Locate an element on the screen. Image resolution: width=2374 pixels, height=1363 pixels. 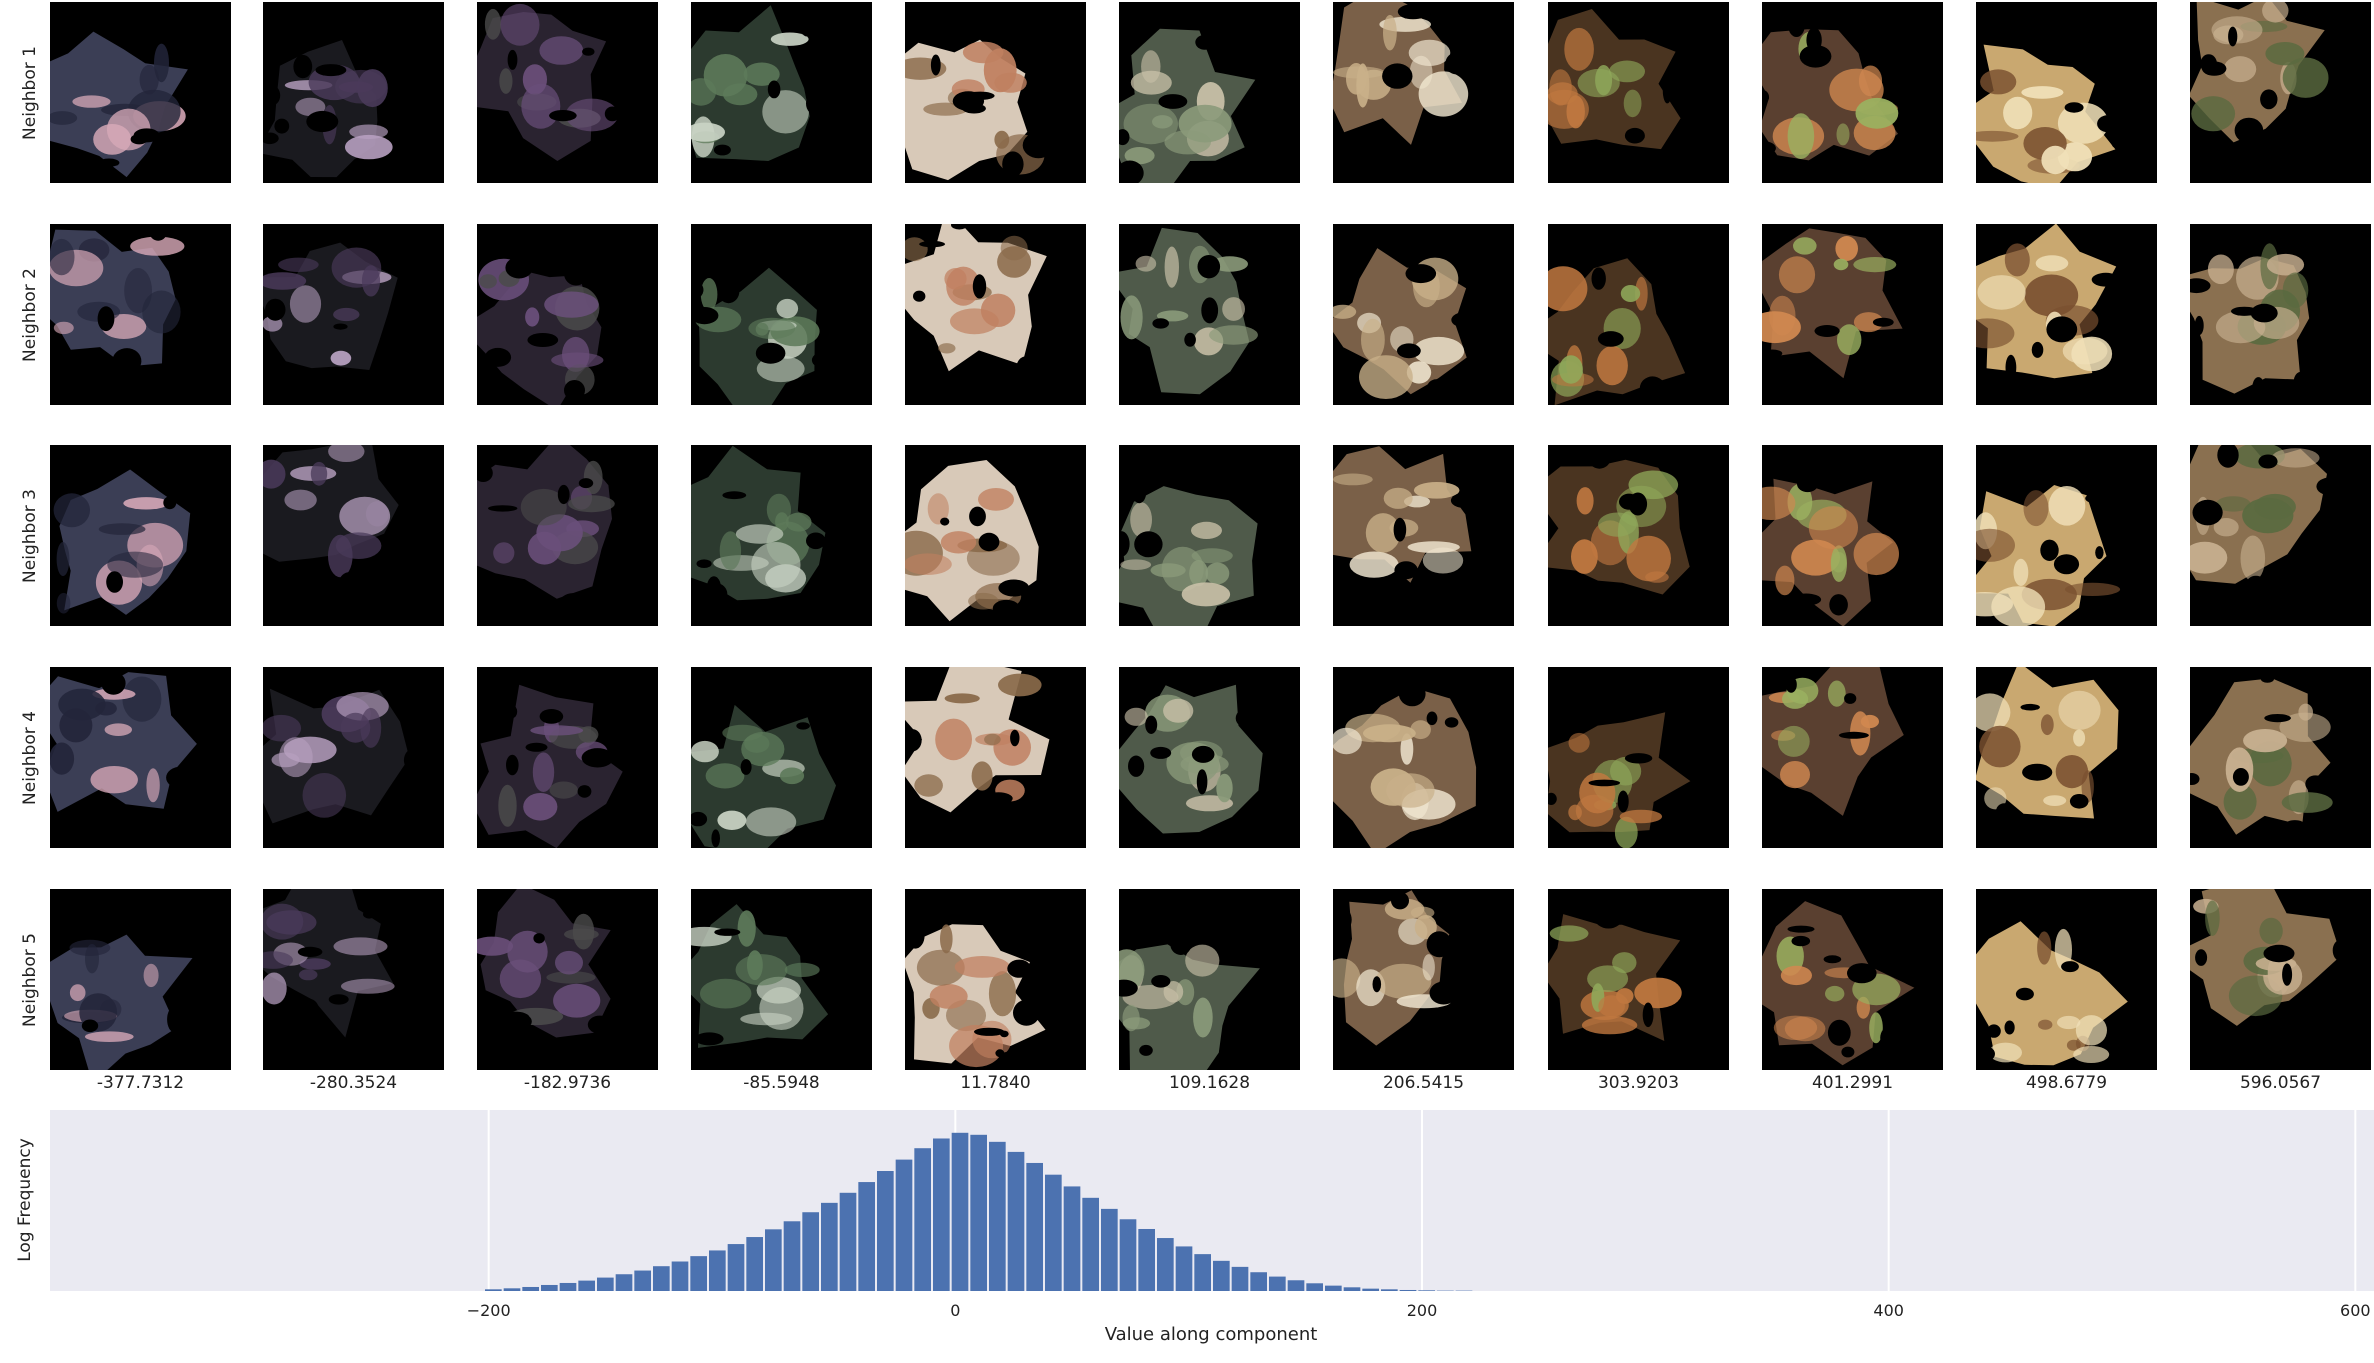
x-axis-label: Value along component is located at coordinates (1211, 1334).